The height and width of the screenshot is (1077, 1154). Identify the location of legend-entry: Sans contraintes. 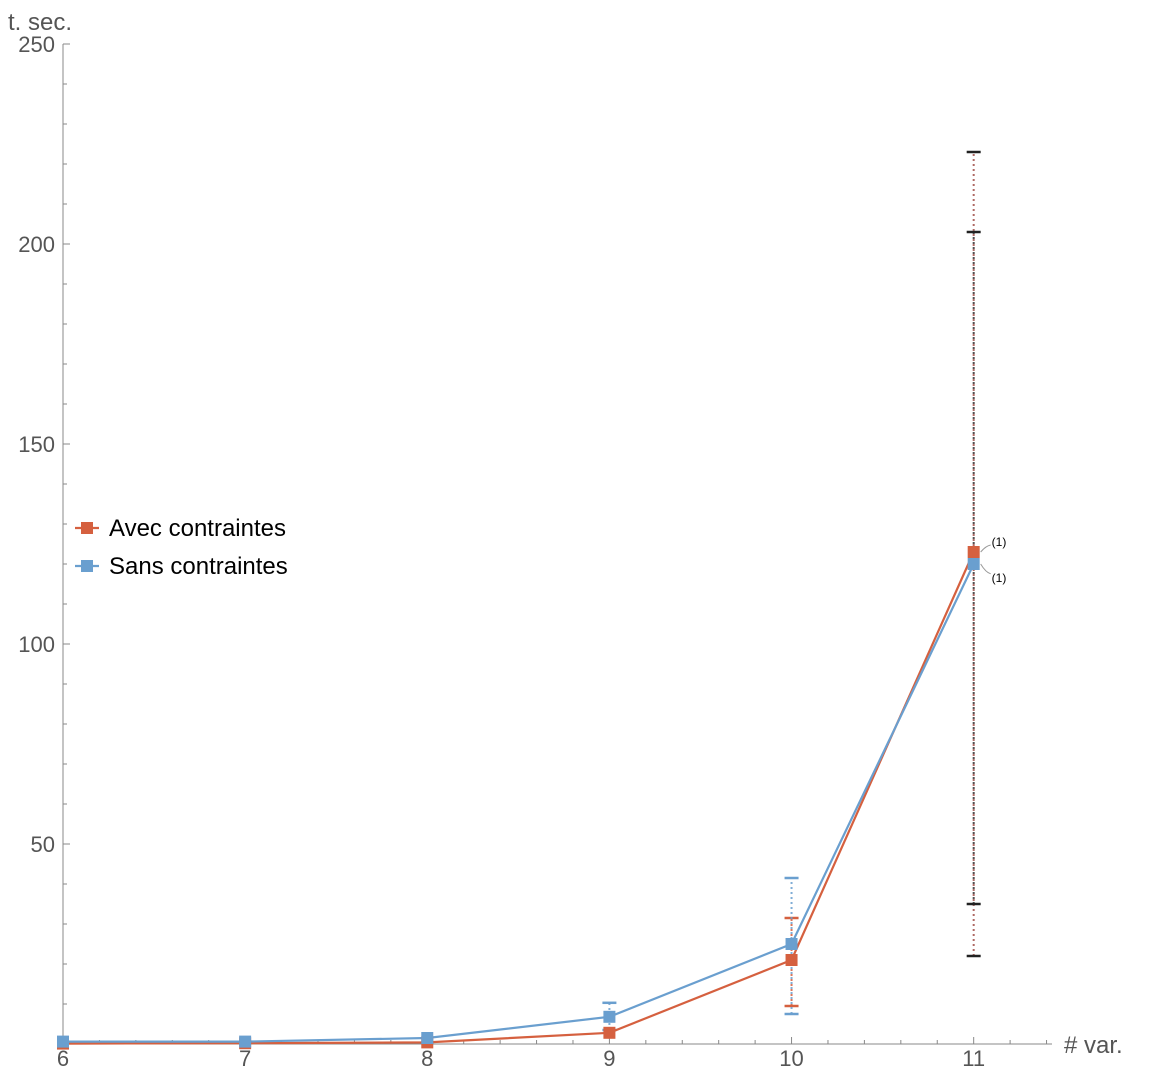
(198, 566).